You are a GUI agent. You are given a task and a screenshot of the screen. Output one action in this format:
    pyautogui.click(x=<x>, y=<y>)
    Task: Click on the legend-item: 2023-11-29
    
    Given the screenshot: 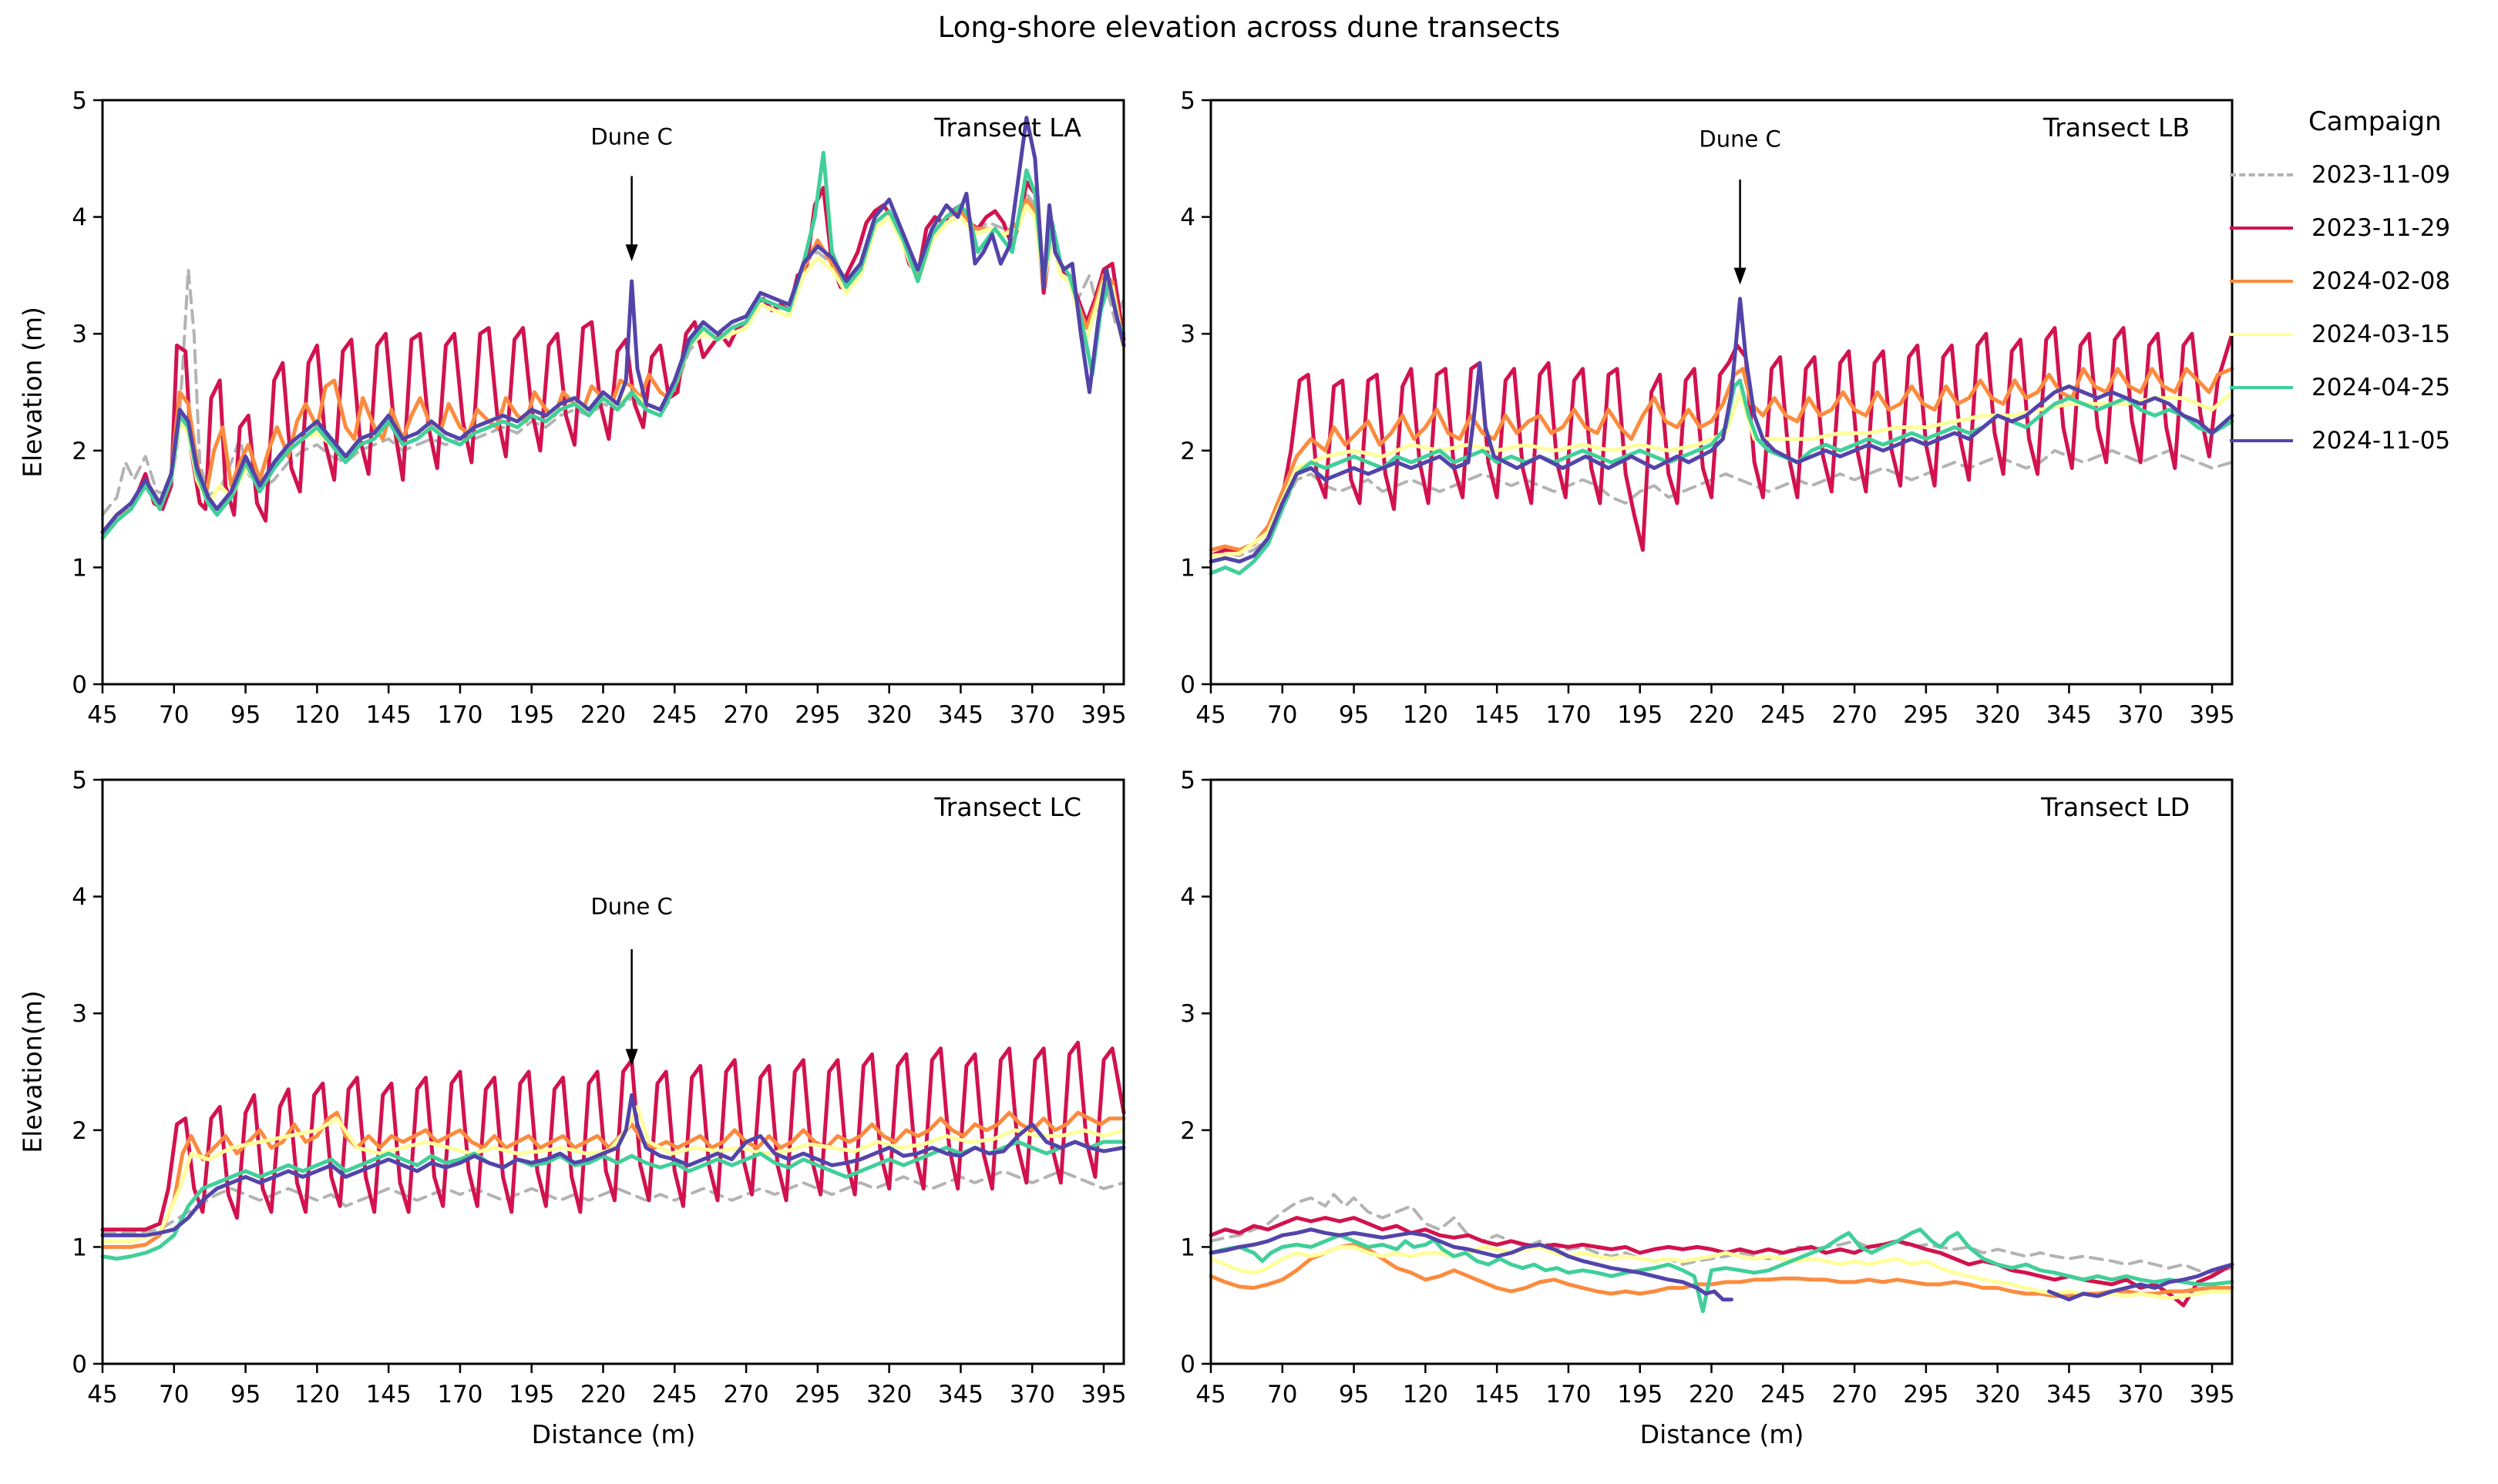 What is the action you would take?
    pyautogui.click(x=2340, y=228)
    